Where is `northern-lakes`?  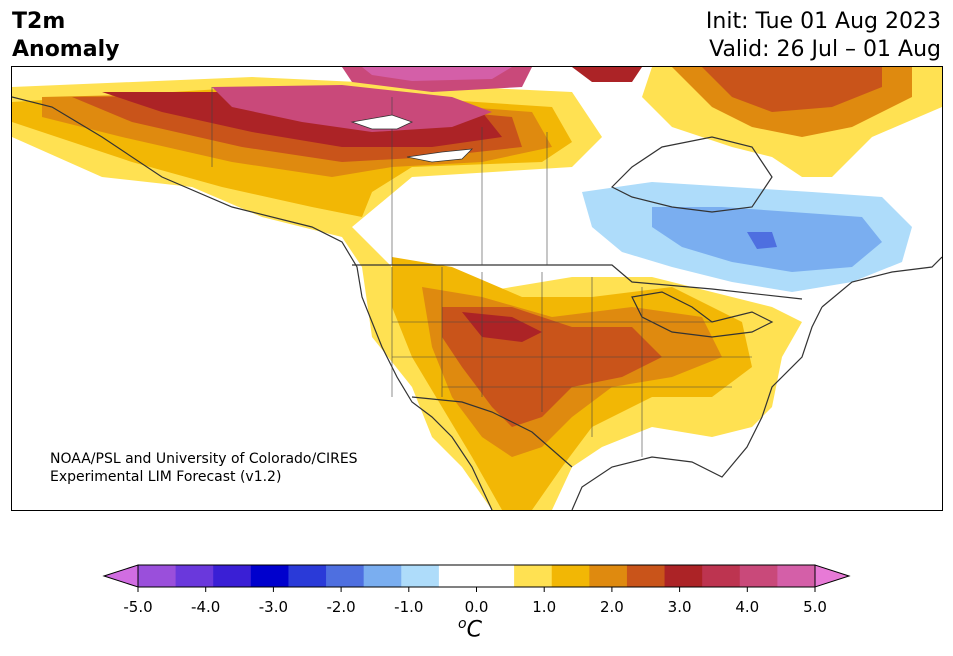 northern-lakes is located at coordinates (412, 138).